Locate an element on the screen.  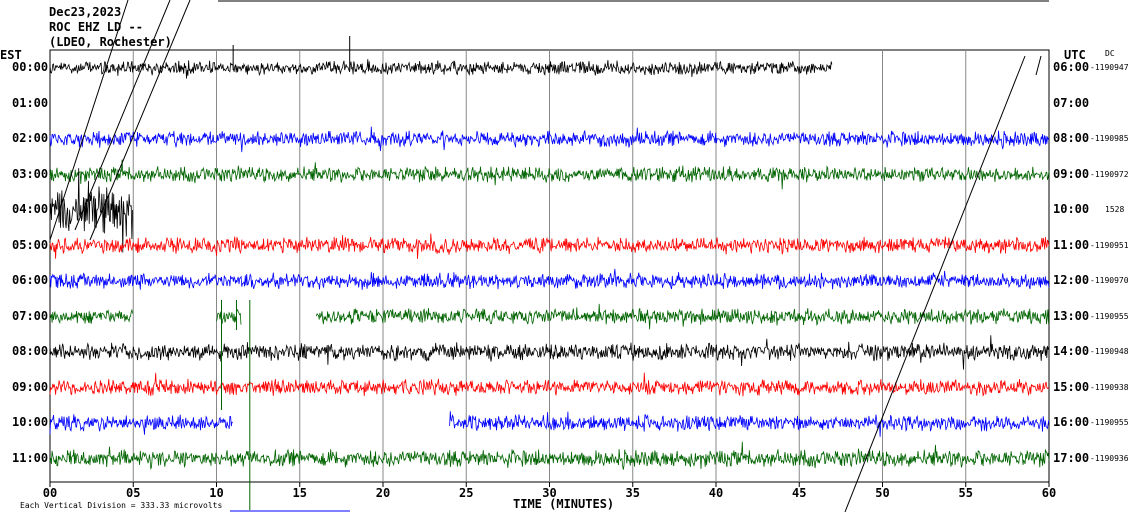
dc-offset-label: -1190938 is located at coordinates (1109, 387).